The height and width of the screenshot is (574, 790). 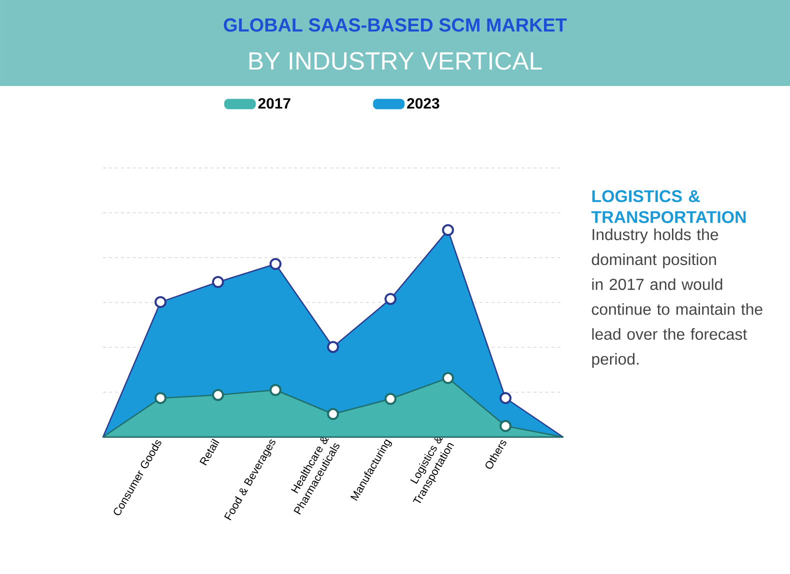 What do you see at coordinates (668, 207) in the screenshot?
I see `text: LOGISTICS & TRANSPORTATION` at bounding box center [668, 207].